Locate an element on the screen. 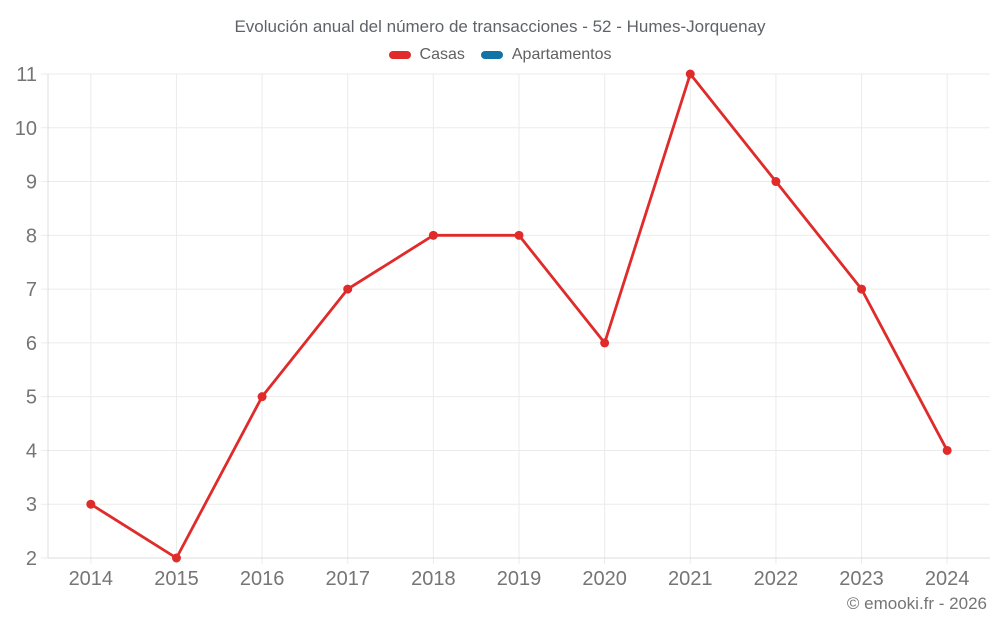  x-axis-label: 2019 is located at coordinates (519, 579).